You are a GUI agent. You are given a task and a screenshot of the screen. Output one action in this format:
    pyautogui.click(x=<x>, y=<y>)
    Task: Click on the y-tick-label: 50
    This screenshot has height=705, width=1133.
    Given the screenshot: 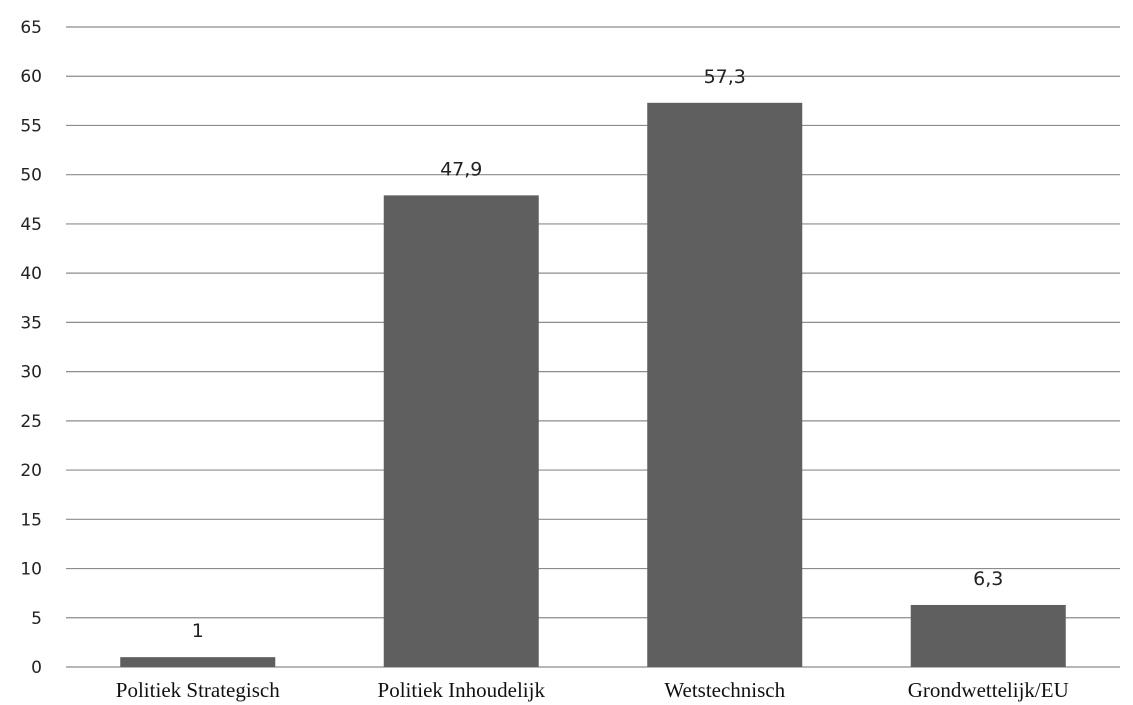 What is the action you would take?
    pyautogui.click(x=31, y=176)
    